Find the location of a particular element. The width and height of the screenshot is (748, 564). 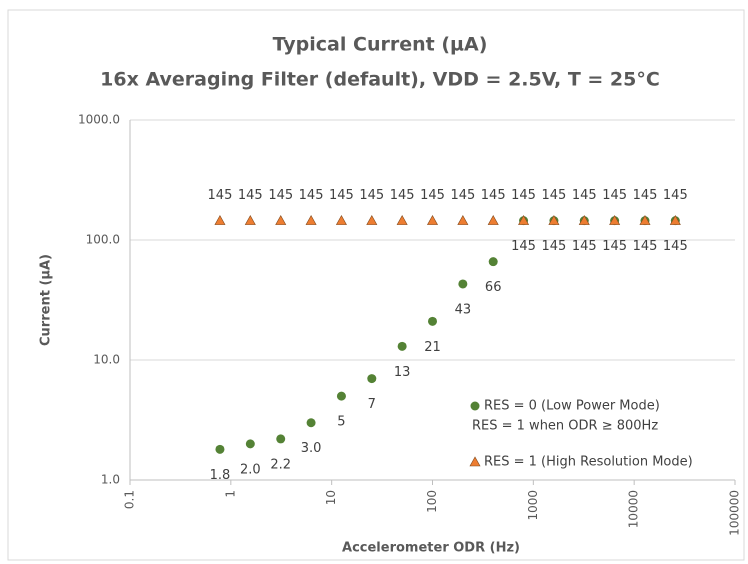

x-tick-label: 100000 is located at coordinates (735, 513).